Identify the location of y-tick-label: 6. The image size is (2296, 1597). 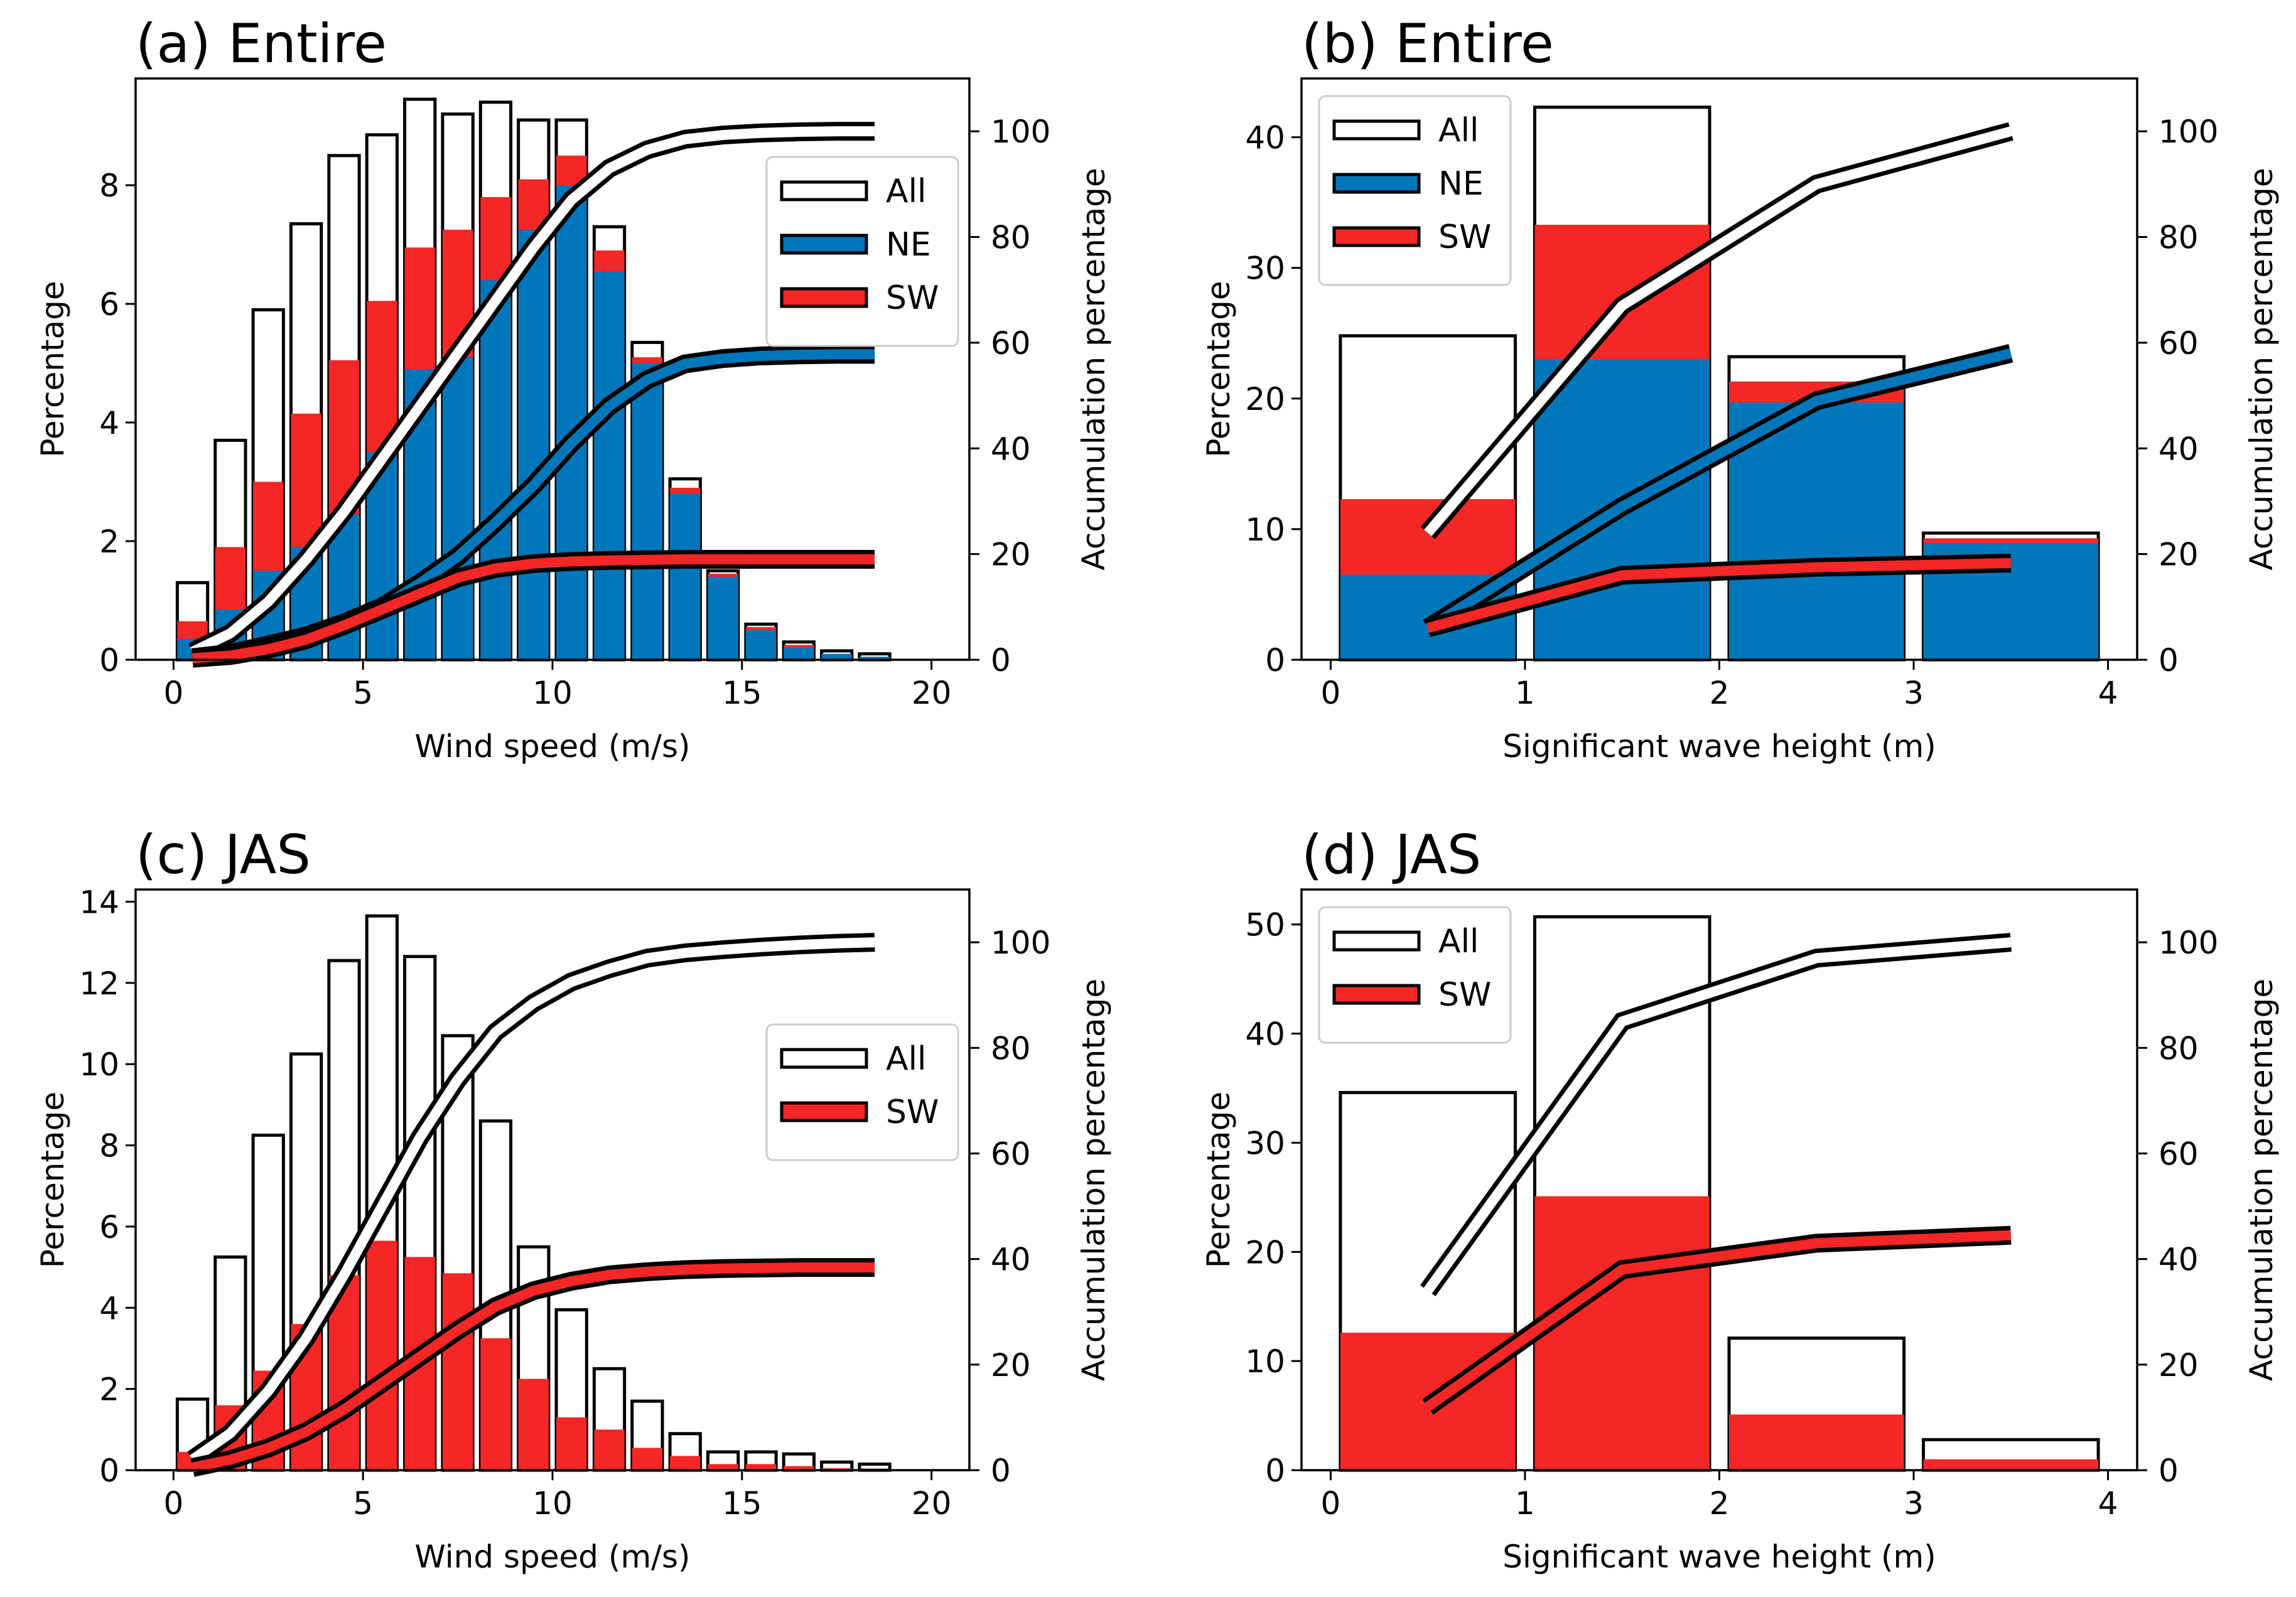
(109, 305).